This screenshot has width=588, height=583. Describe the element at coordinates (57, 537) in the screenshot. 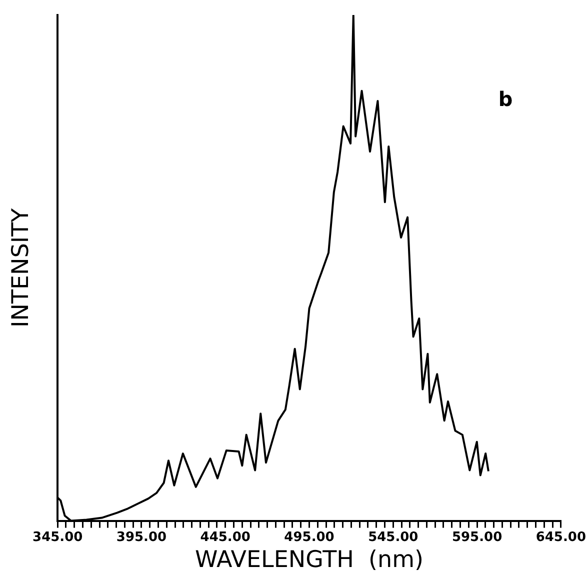

I see `x-tick-label: 345.00` at that location.